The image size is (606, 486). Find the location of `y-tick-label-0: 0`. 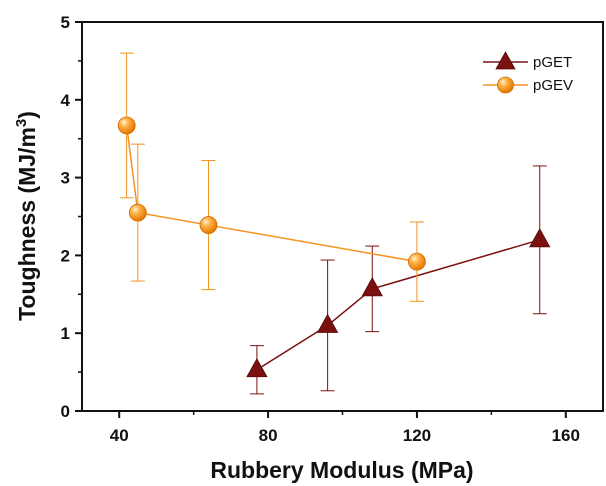

y-tick-label-0: 0 is located at coordinates (65, 411).